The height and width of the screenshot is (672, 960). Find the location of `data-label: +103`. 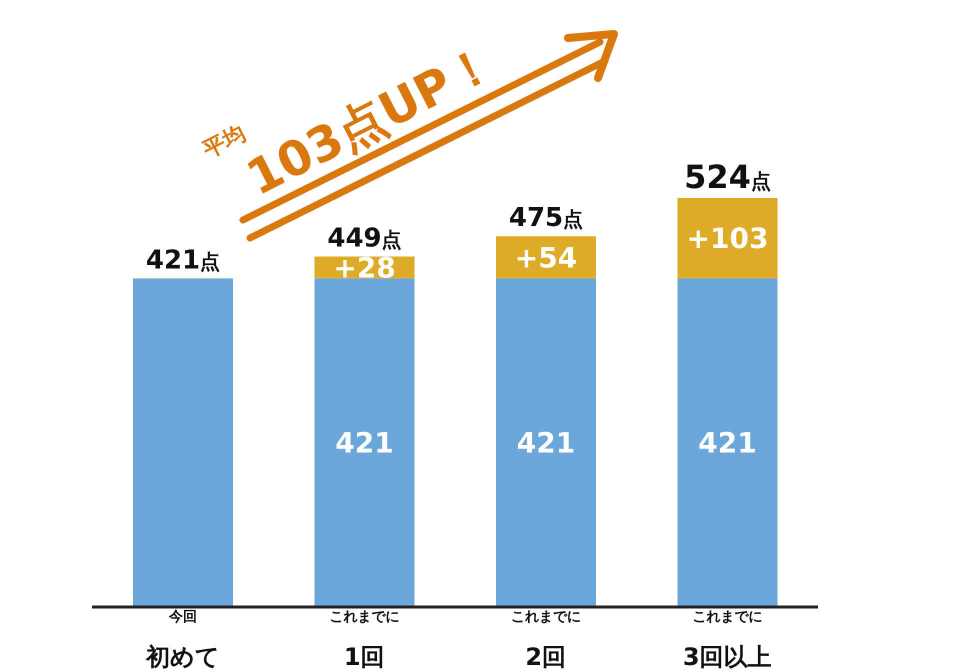

data-label: +103 is located at coordinates (727, 239).